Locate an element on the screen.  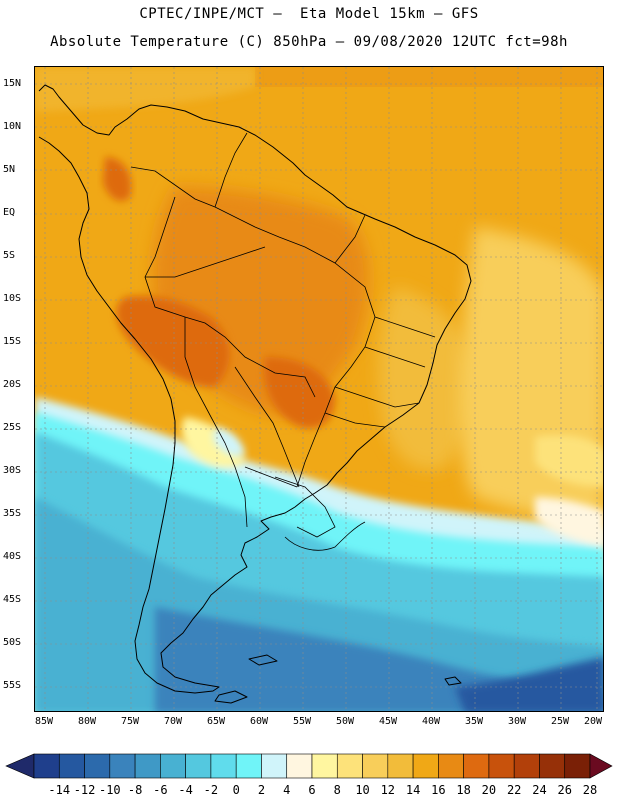
map-title-line1: CPTEC/INPE/MCT – Eta Model 15km – GFS is located at coordinates (309, 14).